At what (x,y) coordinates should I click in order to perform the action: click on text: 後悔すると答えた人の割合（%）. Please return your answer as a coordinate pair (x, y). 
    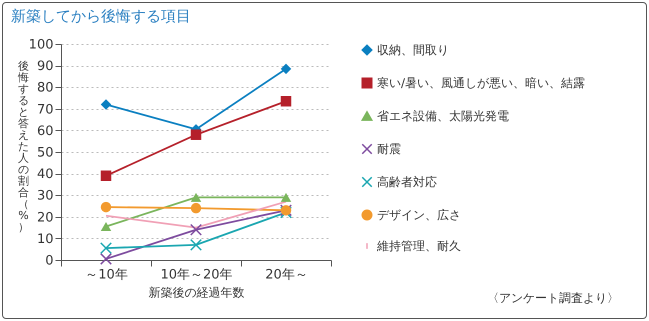
    Looking at the image, I should click on (23, 147).